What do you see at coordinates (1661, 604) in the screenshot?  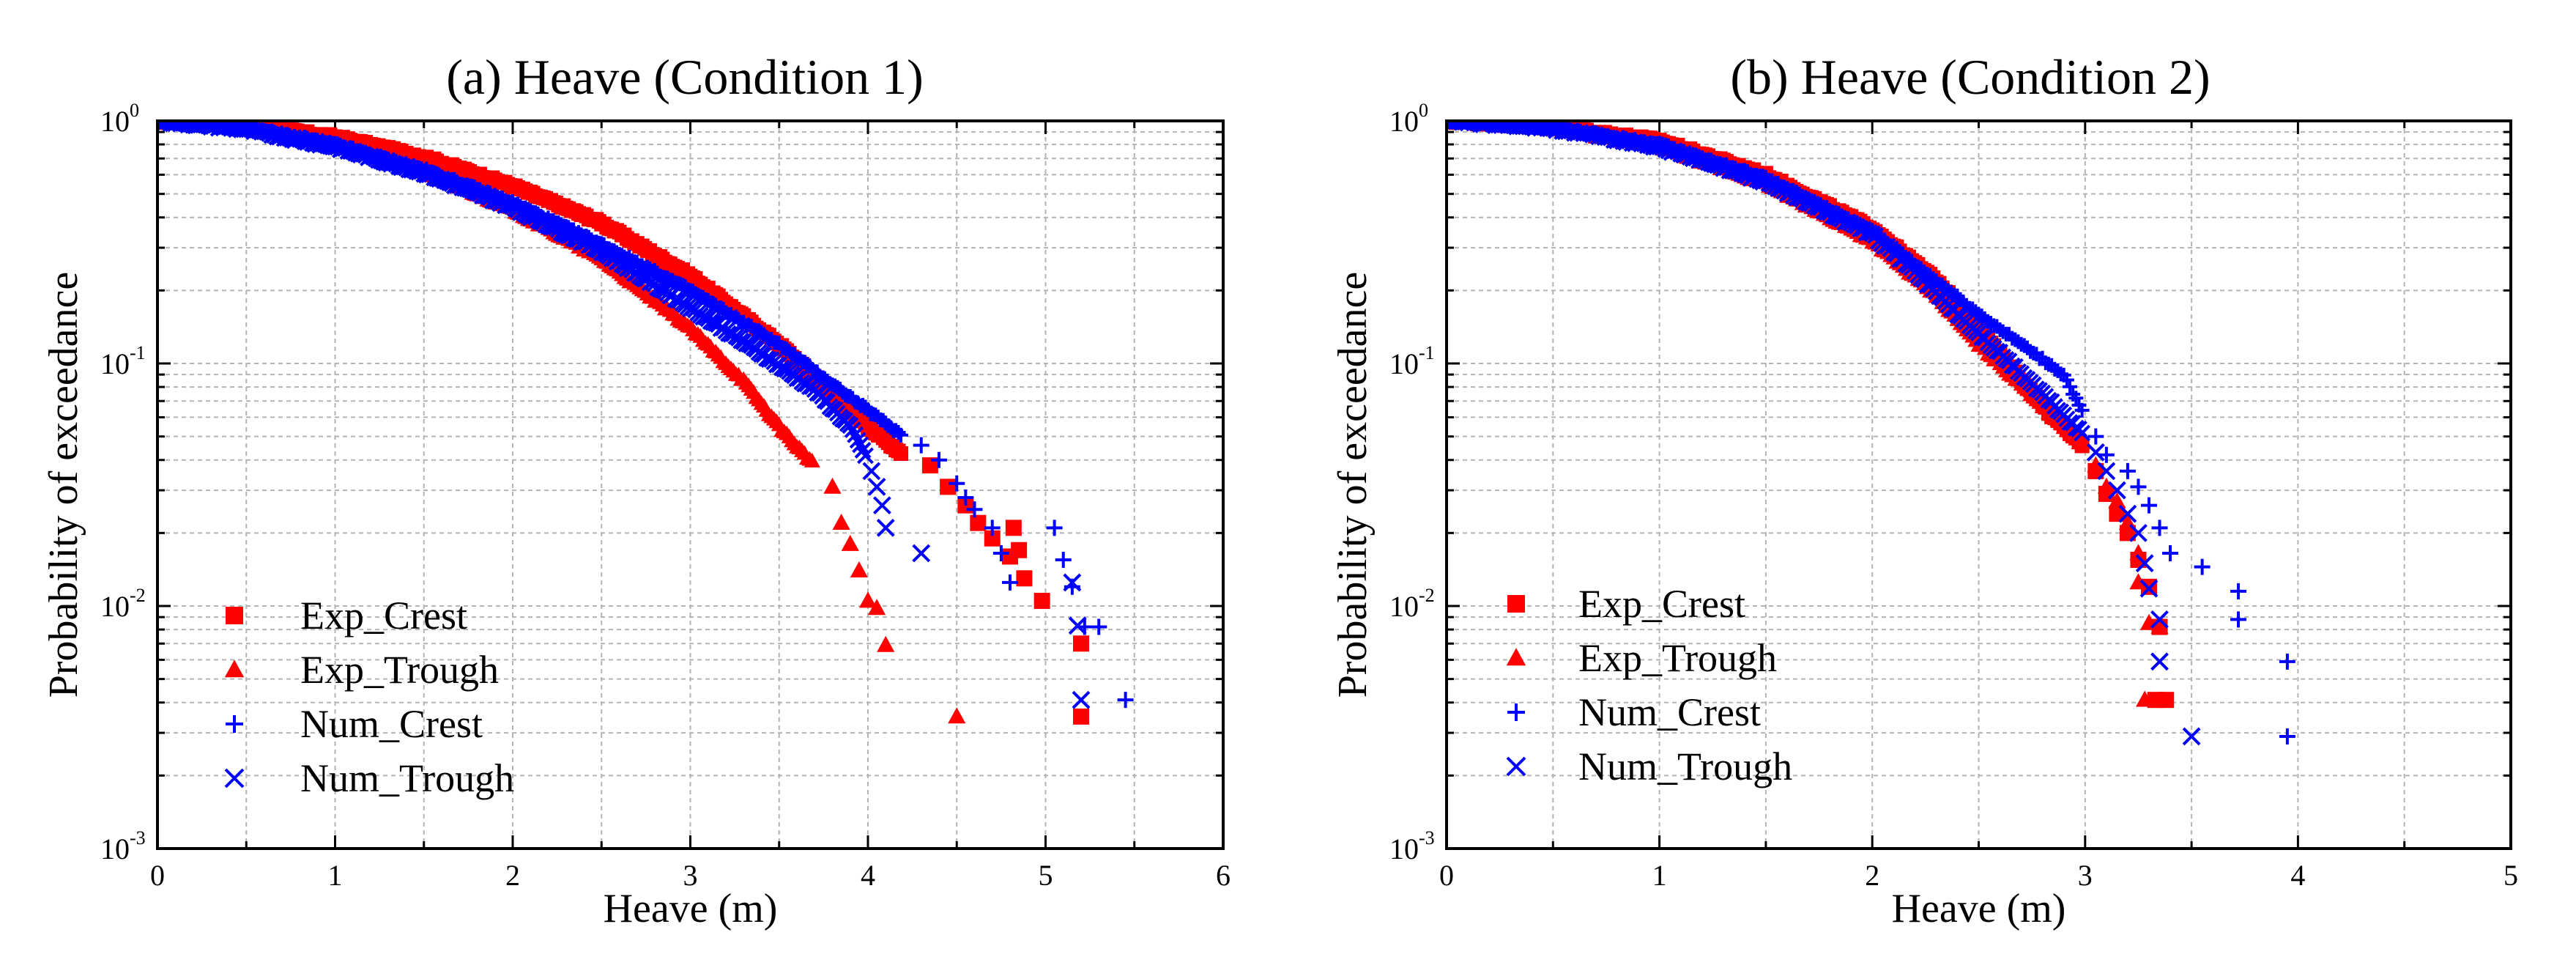 I see `legend-label: Exp_Crest` at bounding box center [1661, 604].